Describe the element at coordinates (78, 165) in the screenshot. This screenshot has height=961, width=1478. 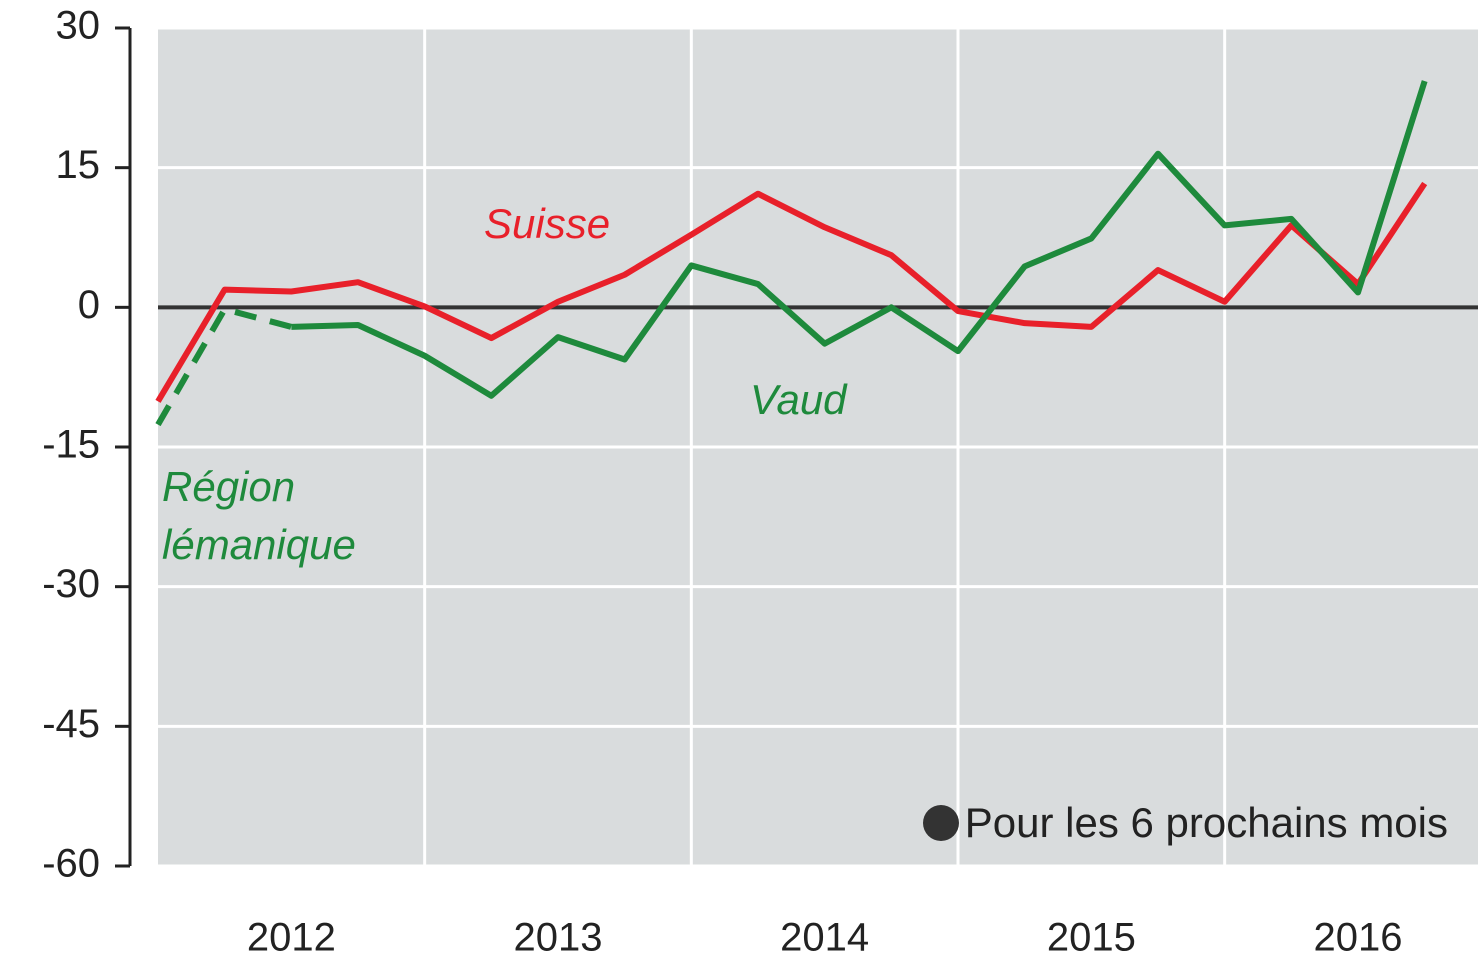
I see `y-tick-label: 15` at that location.